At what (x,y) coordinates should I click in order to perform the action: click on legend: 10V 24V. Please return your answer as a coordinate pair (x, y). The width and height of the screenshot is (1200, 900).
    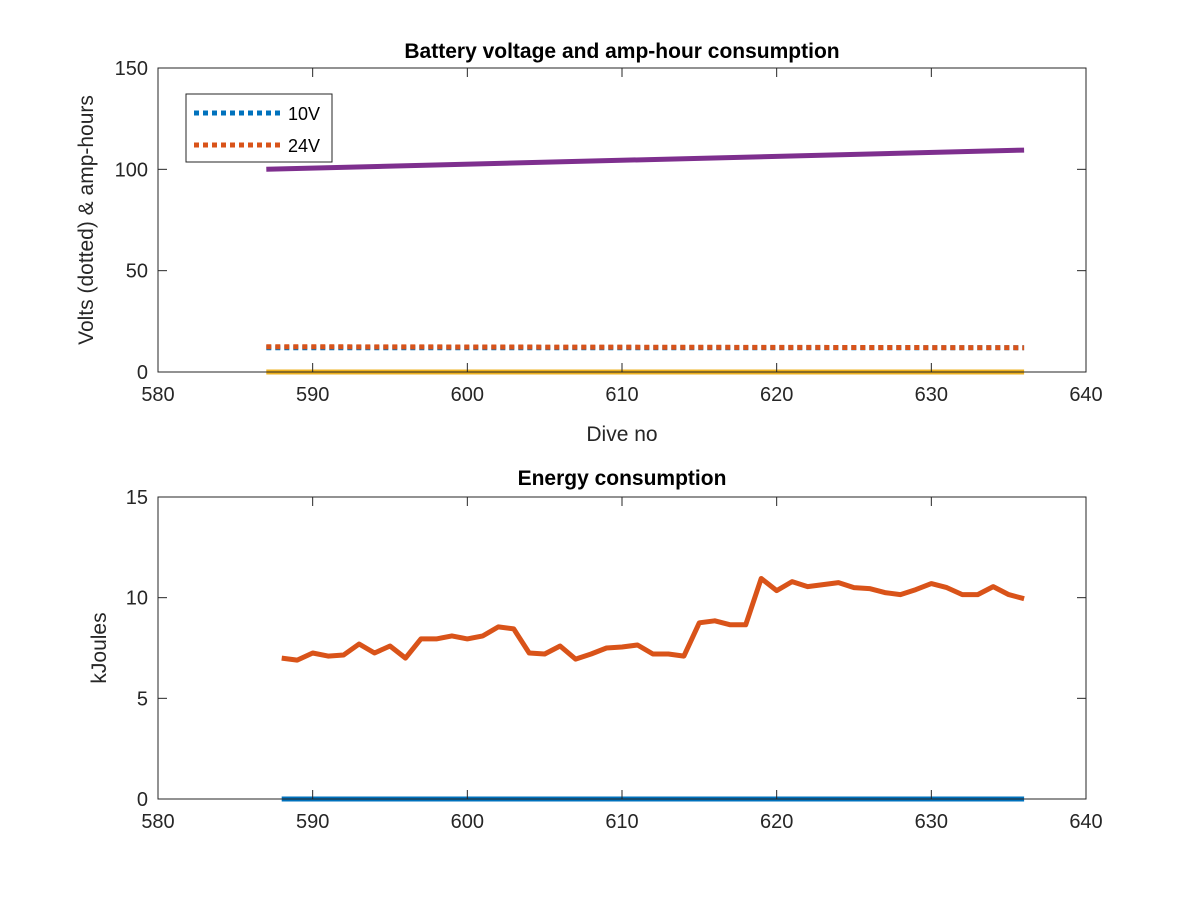
    Looking at the image, I should click on (259, 128).